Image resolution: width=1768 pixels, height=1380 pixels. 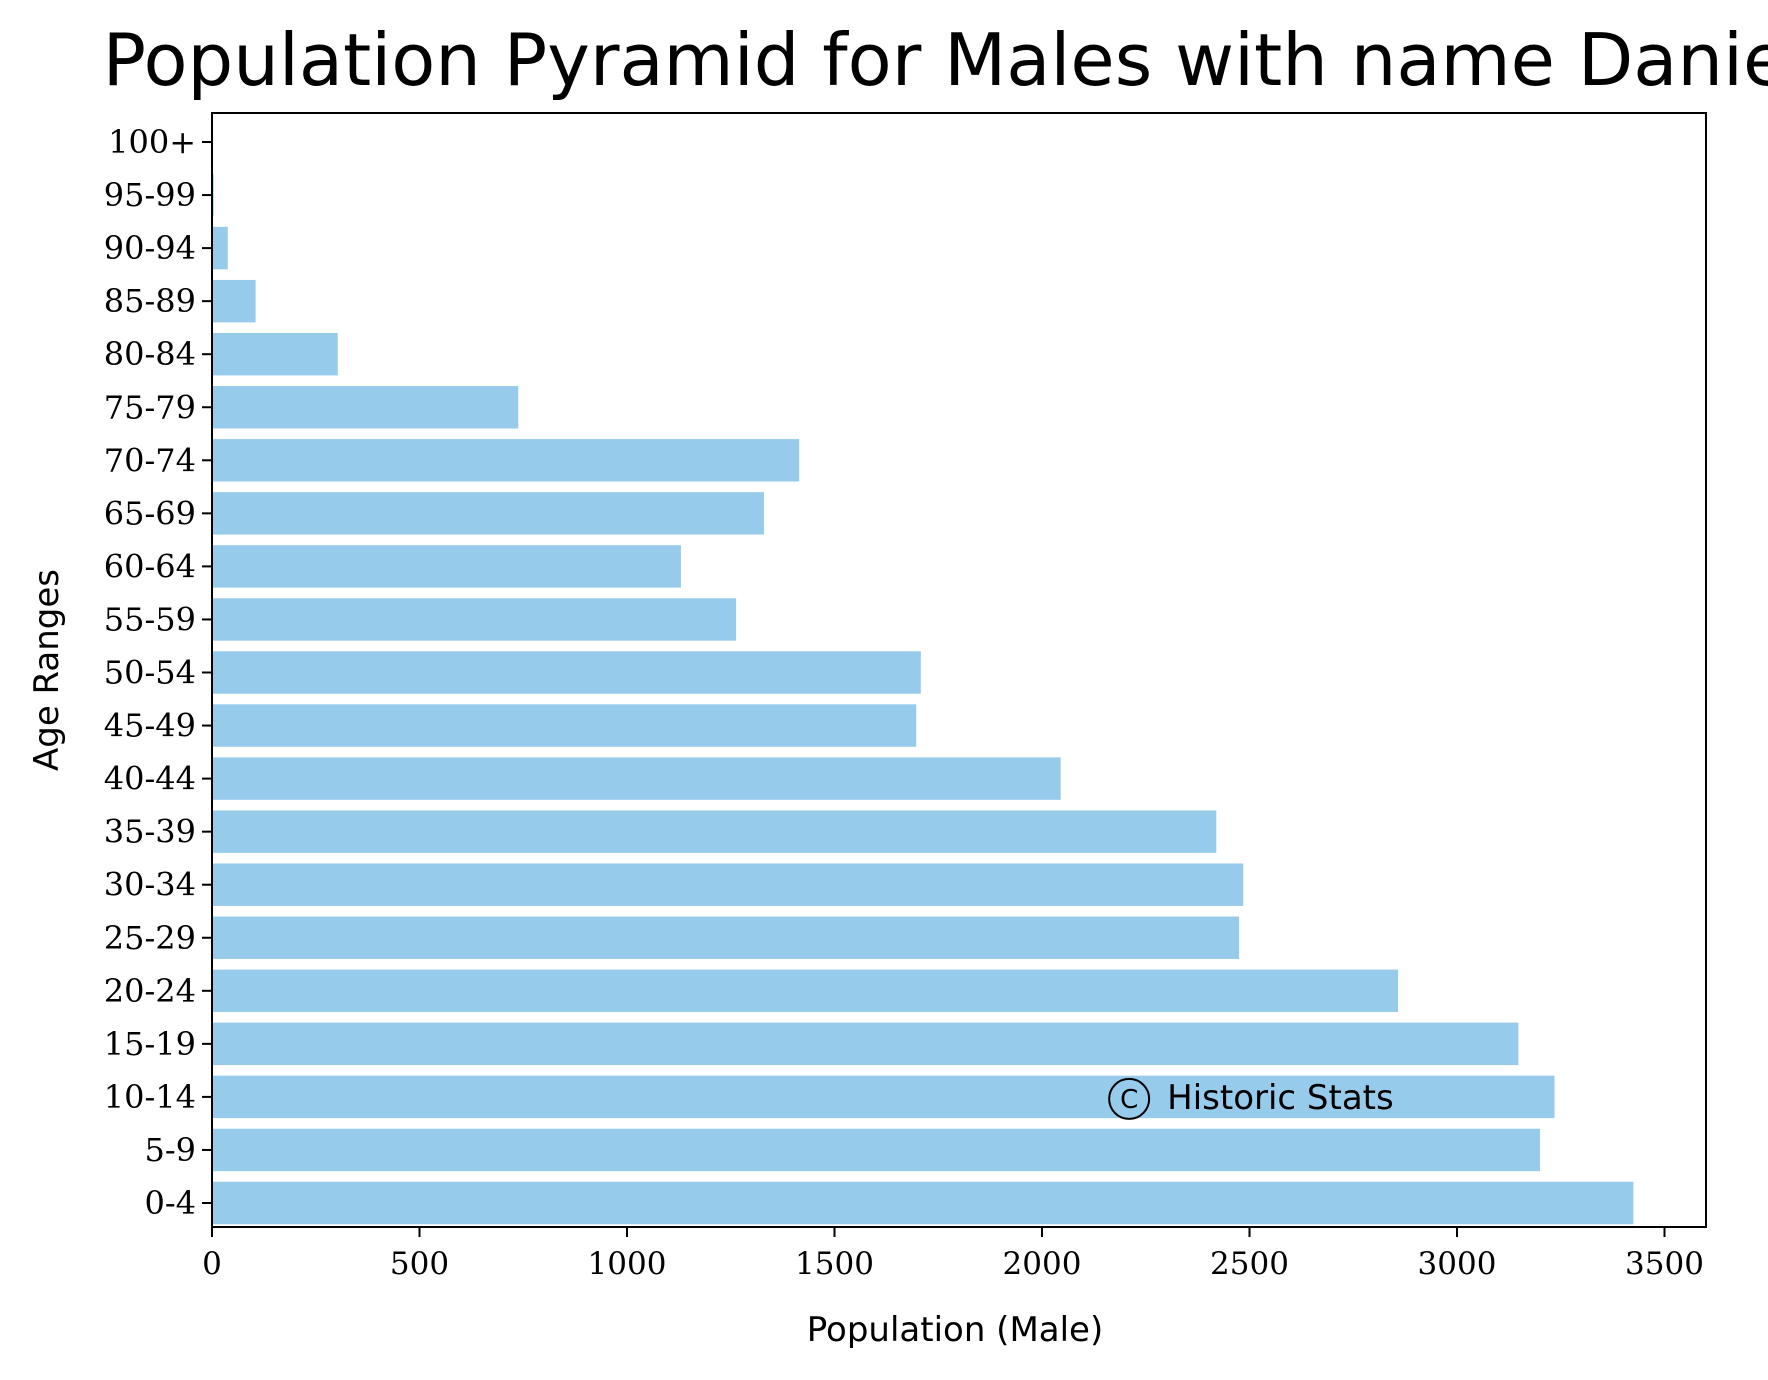 I want to click on y-tick-label-0-4: 0-4, so click(x=170, y=1203).